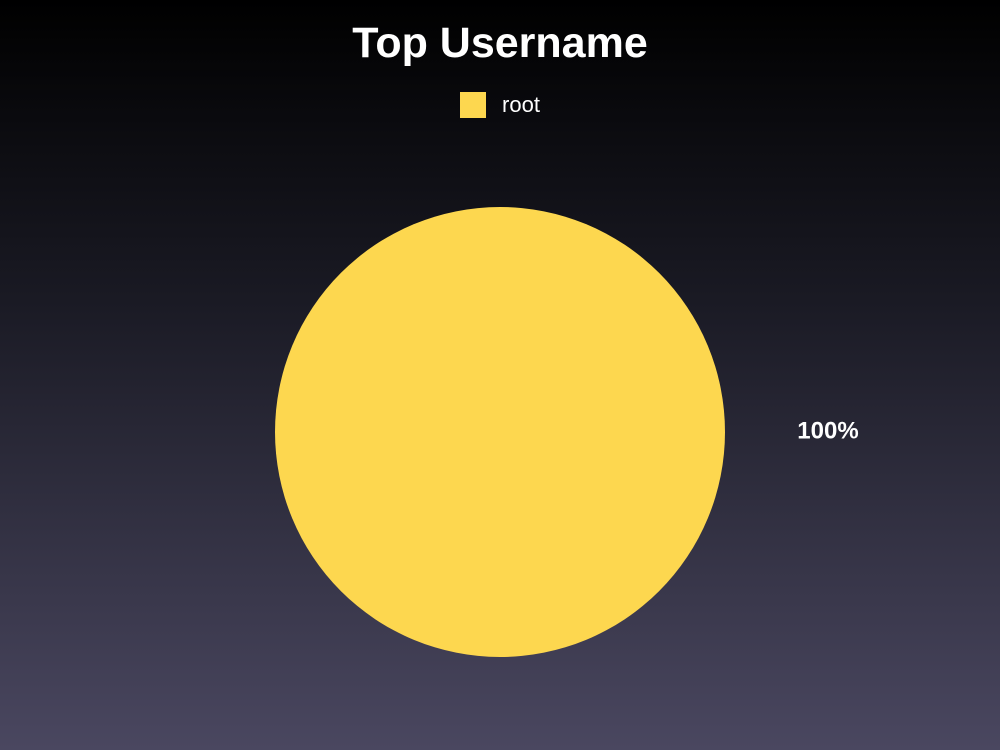 This screenshot has height=750, width=1000. I want to click on legend-label-root: root, so click(521, 104).